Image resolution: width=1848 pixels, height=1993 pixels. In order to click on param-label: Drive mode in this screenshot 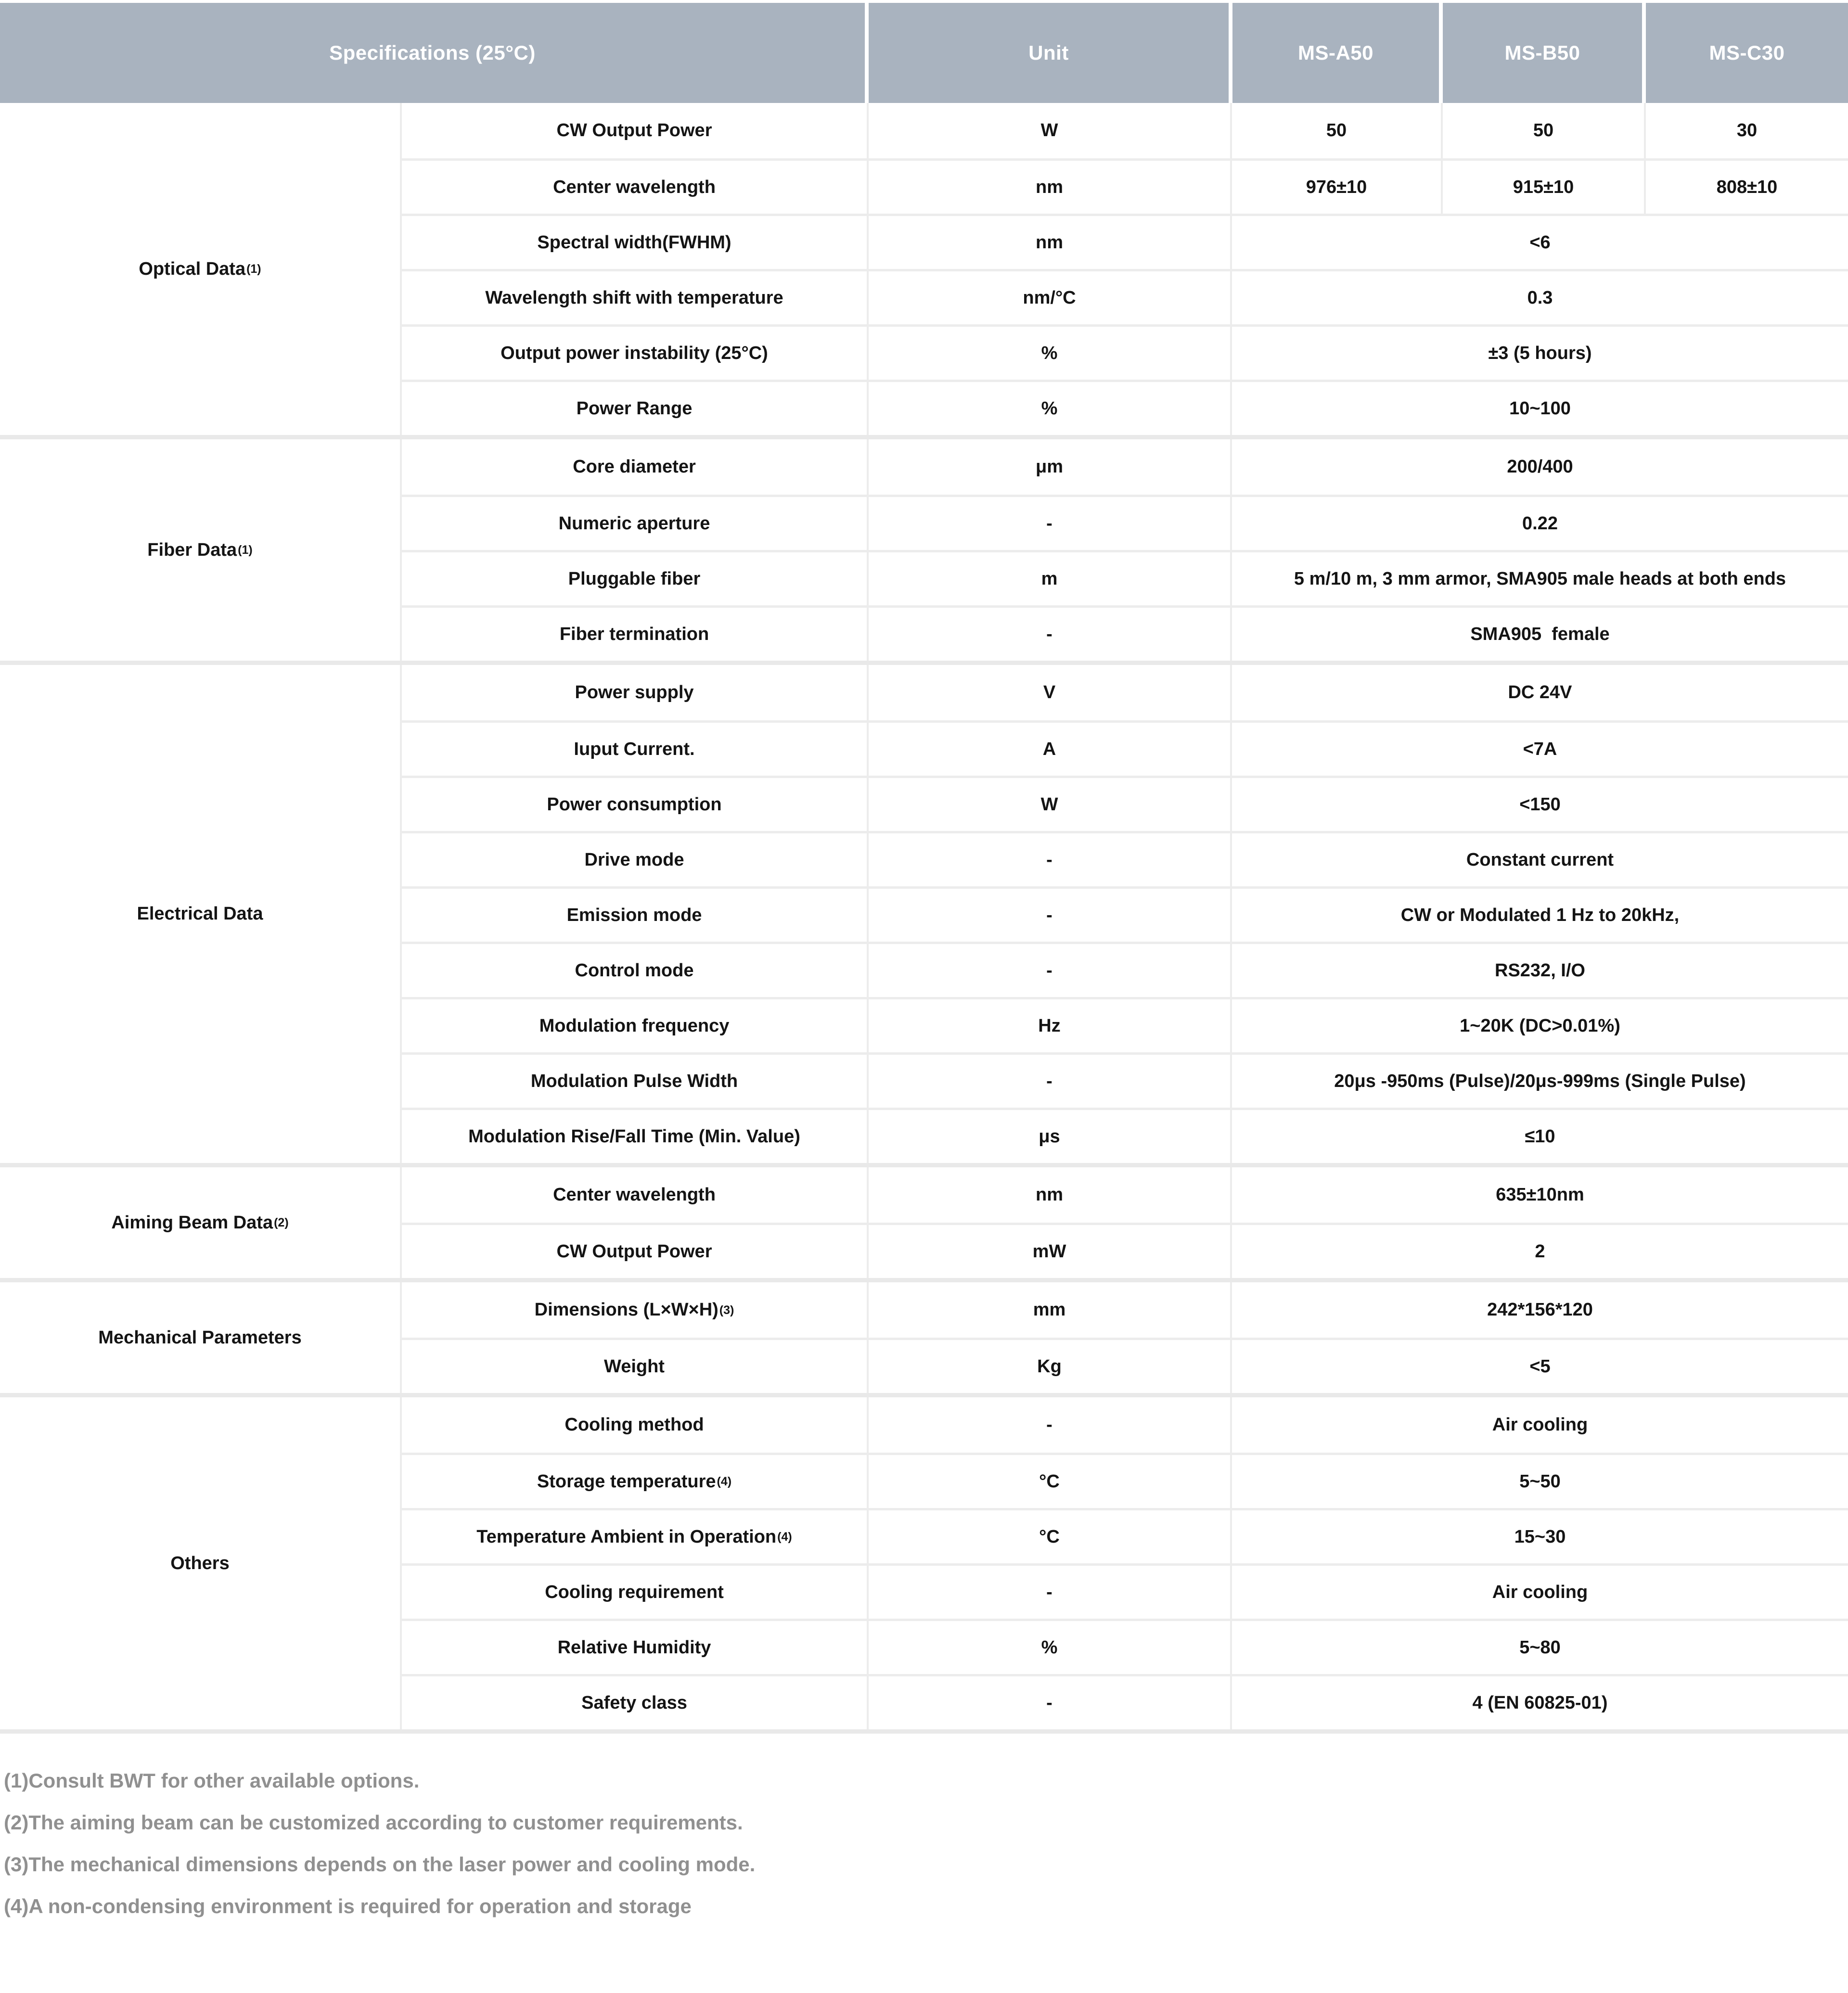, I will do `click(634, 859)`.